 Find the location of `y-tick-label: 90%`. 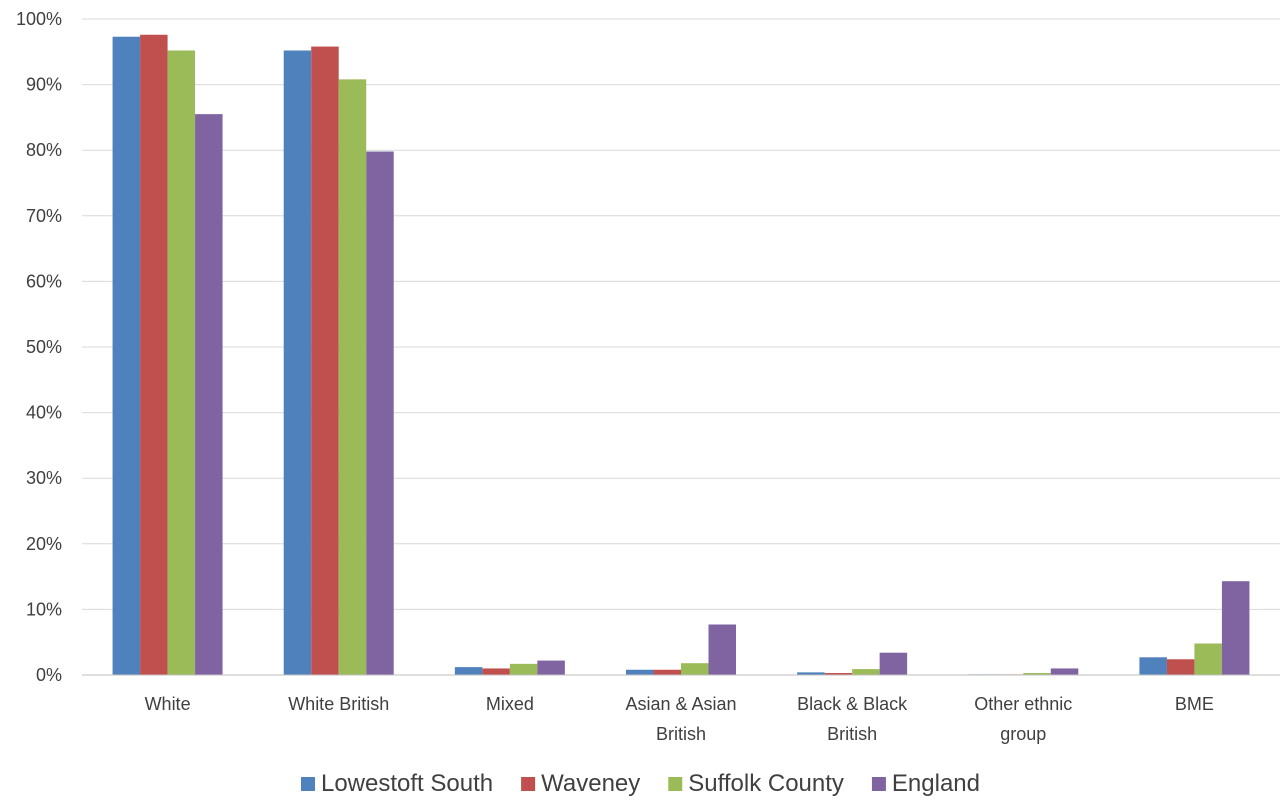

y-tick-label: 90% is located at coordinates (44, 85).